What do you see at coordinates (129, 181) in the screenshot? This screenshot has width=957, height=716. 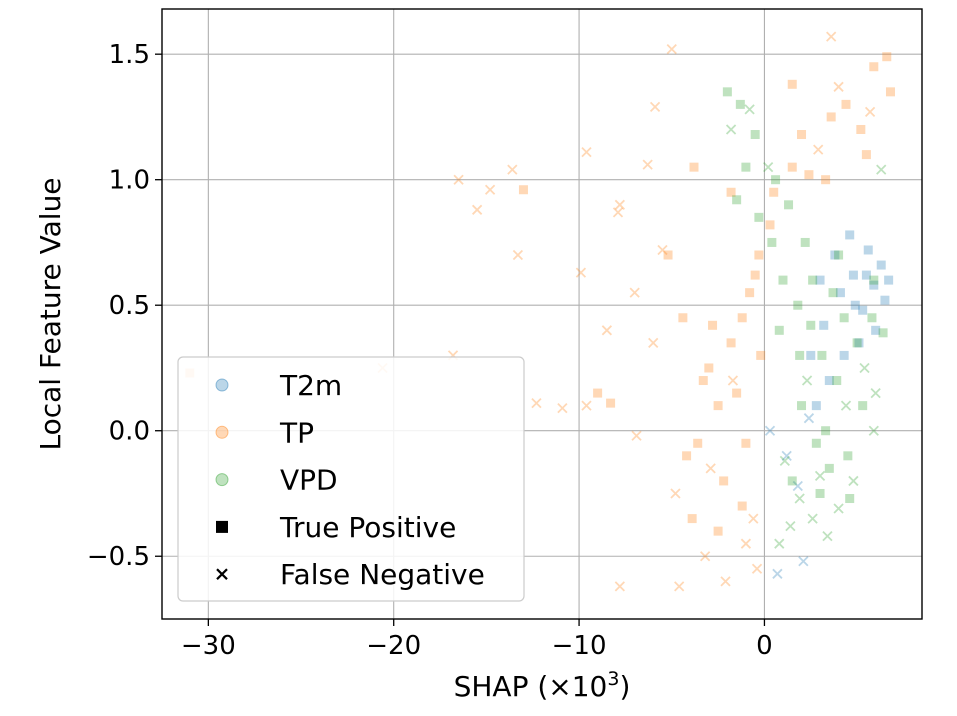 I see `y-tick-label: 1.0` at bounding box center [129, 181].